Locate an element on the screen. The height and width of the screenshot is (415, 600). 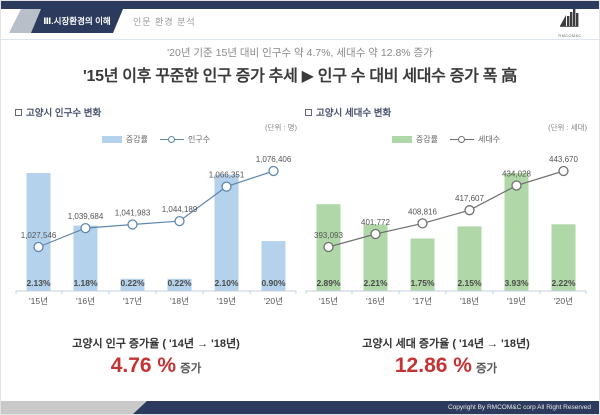
section-tab-label: Ⅲ.시장환경의 이해 is located at coordinates (77, 21).